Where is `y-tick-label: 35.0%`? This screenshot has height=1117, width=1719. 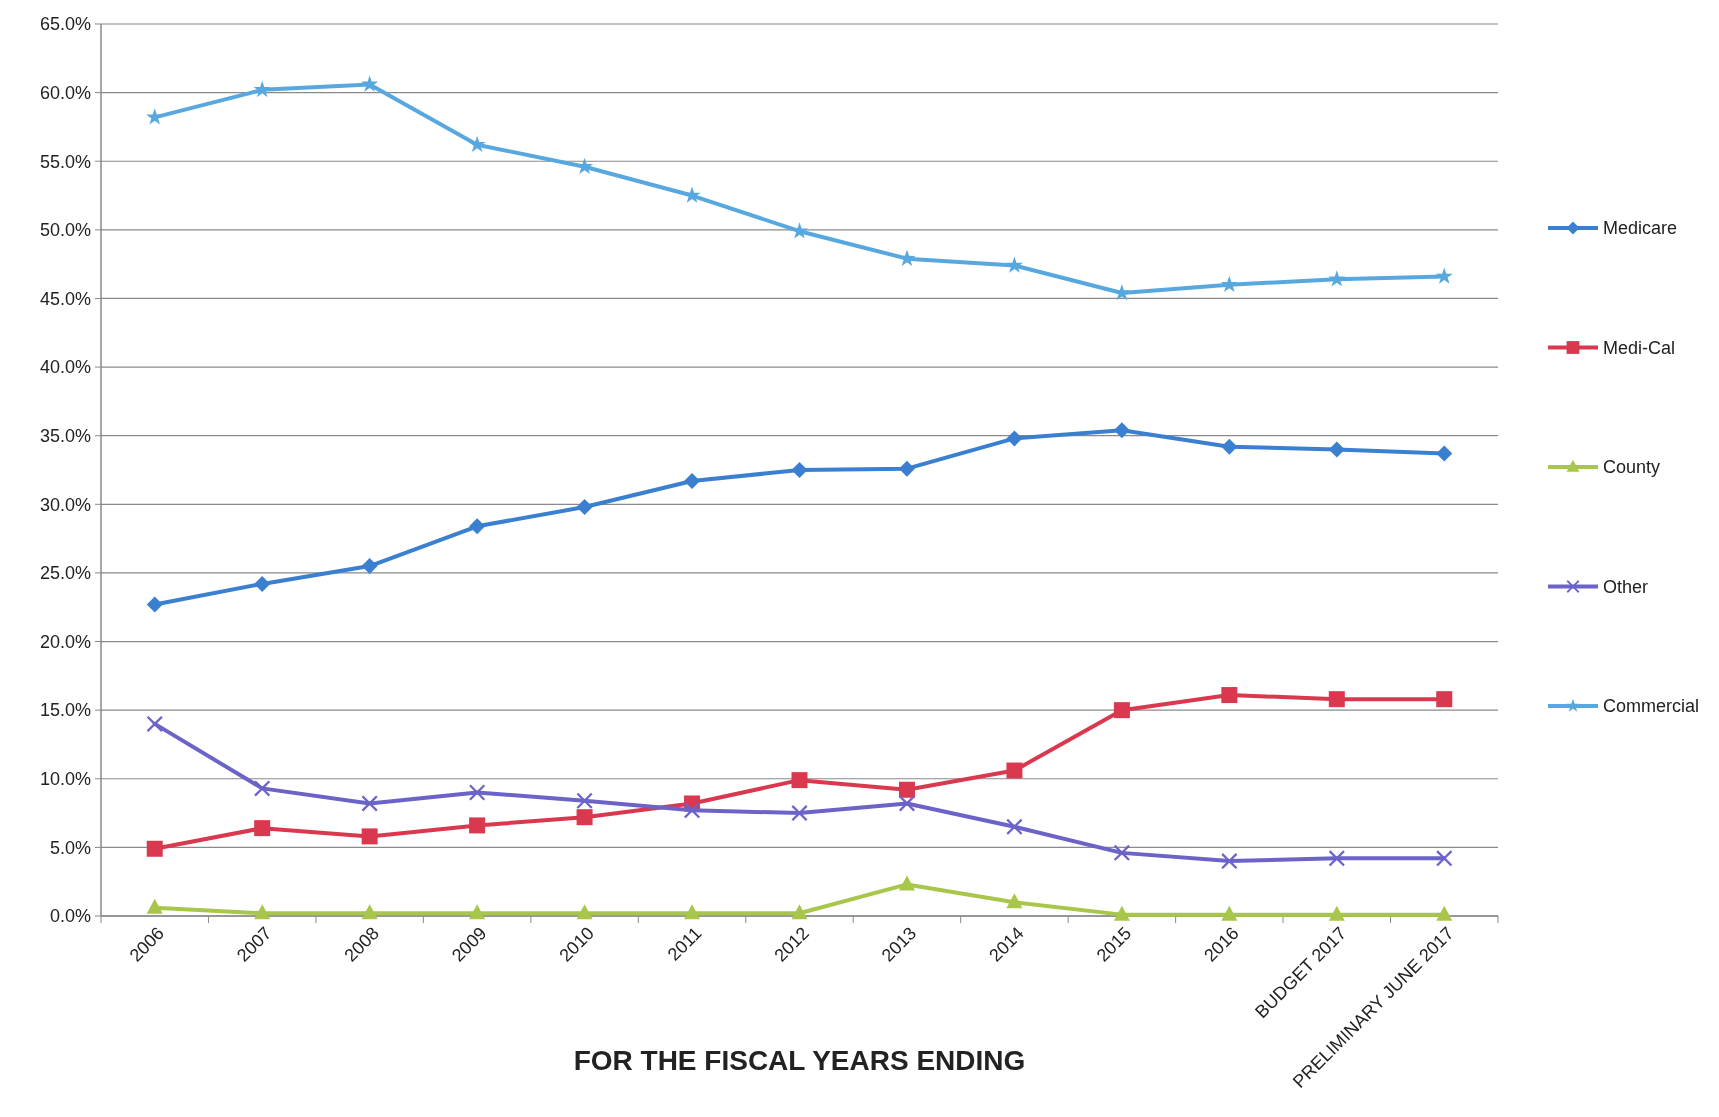 y-tick-label: 35.0% is located at coordinates (65, 435).